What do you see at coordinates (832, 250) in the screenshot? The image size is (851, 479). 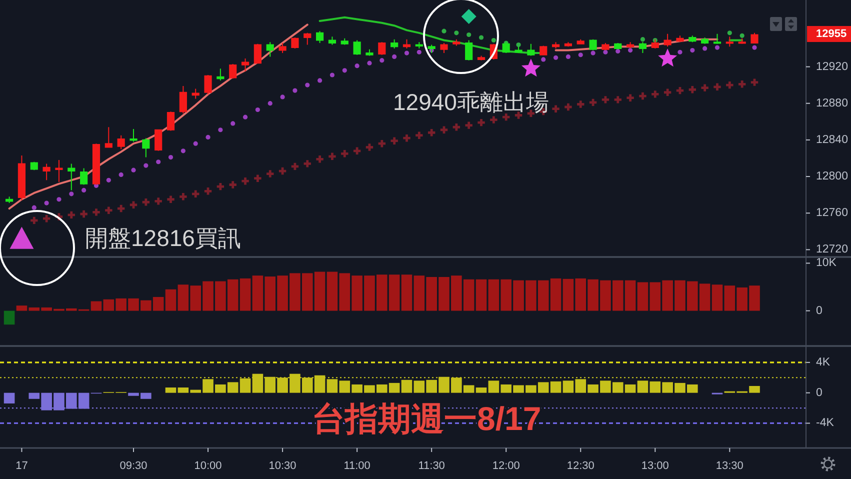 I see `y-tick-label: 12720` at bounding box center [832, 250].